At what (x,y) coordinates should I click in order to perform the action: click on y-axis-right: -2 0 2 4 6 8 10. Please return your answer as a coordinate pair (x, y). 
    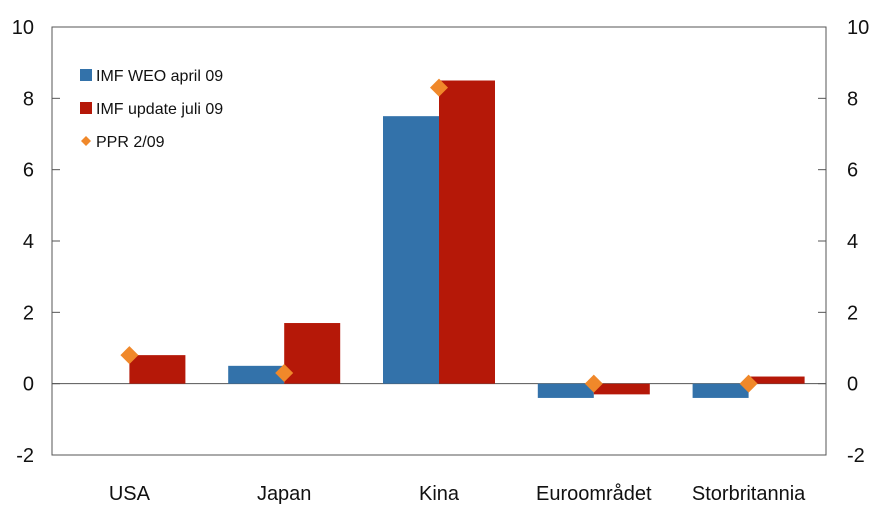
    Looking at the image, I should click on (843, 242).